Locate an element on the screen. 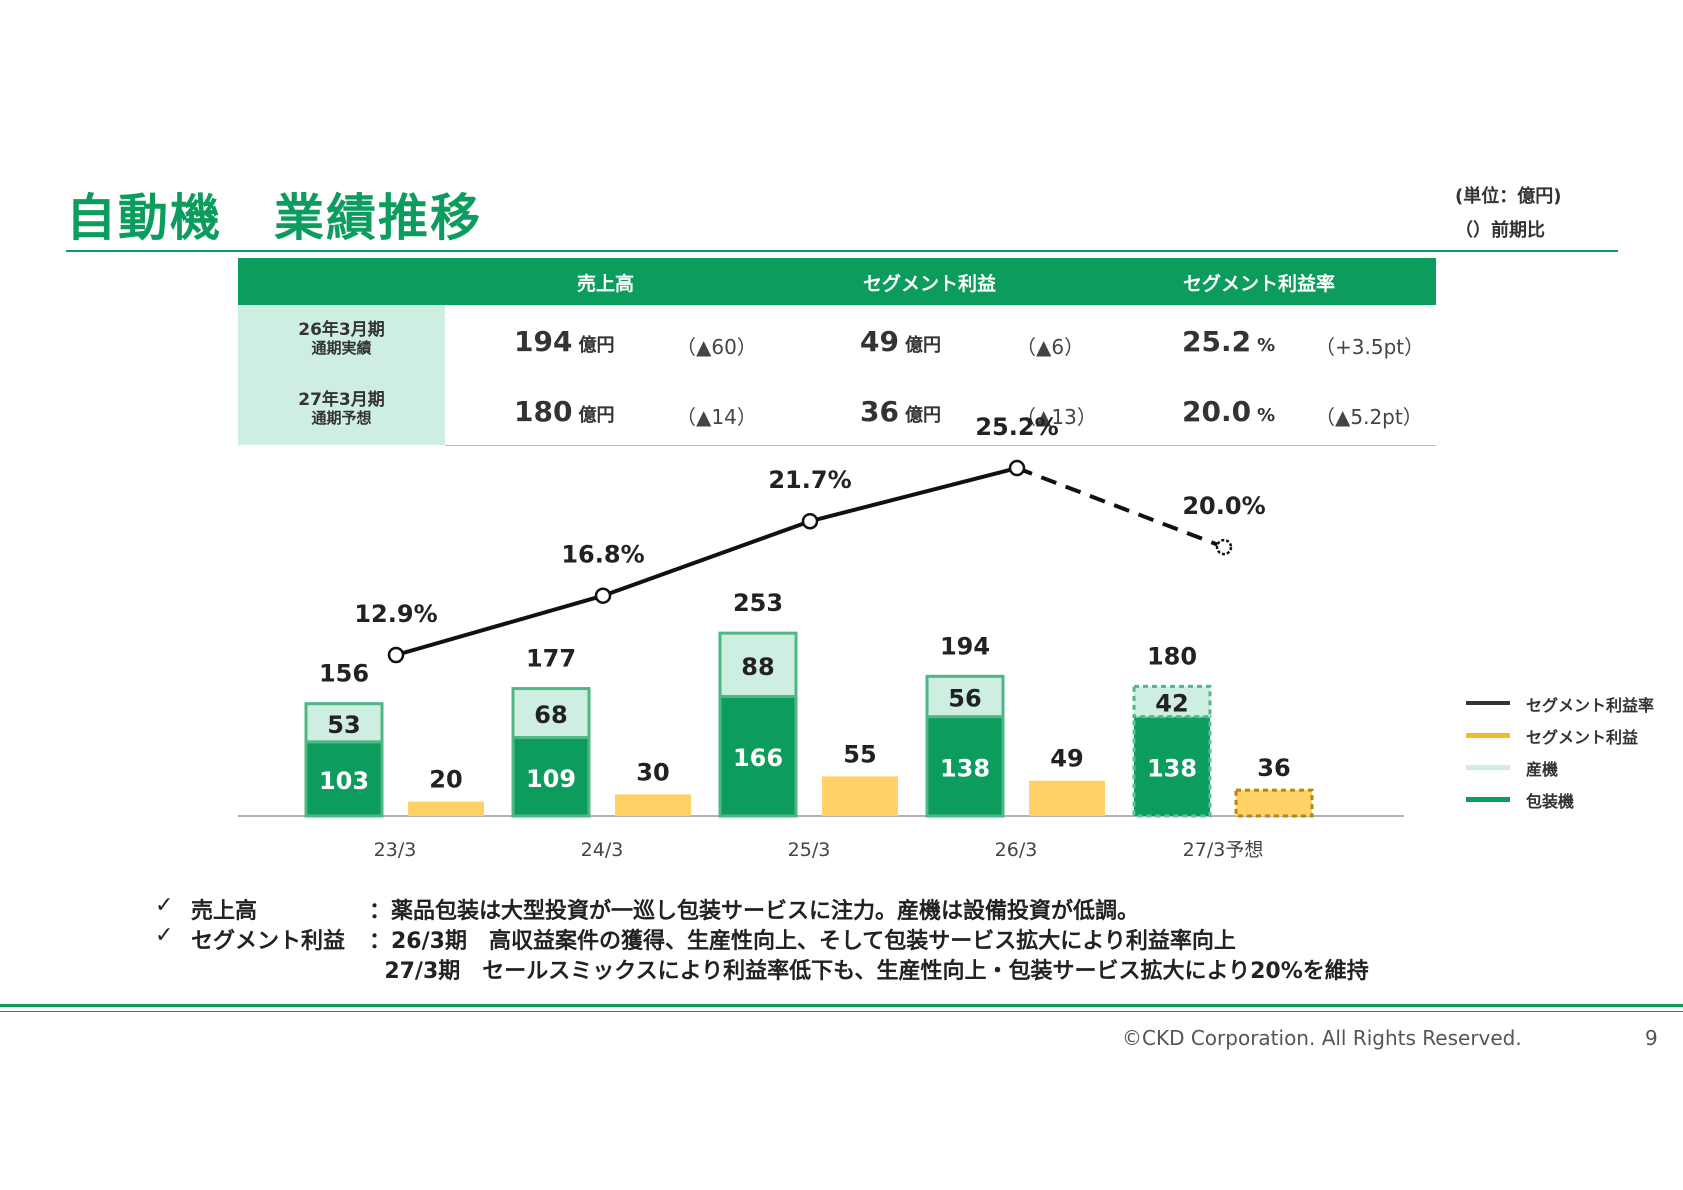 This screenshot has height=1190, width=1683. data-label-total: 156 is located at coordinates (344, 674).